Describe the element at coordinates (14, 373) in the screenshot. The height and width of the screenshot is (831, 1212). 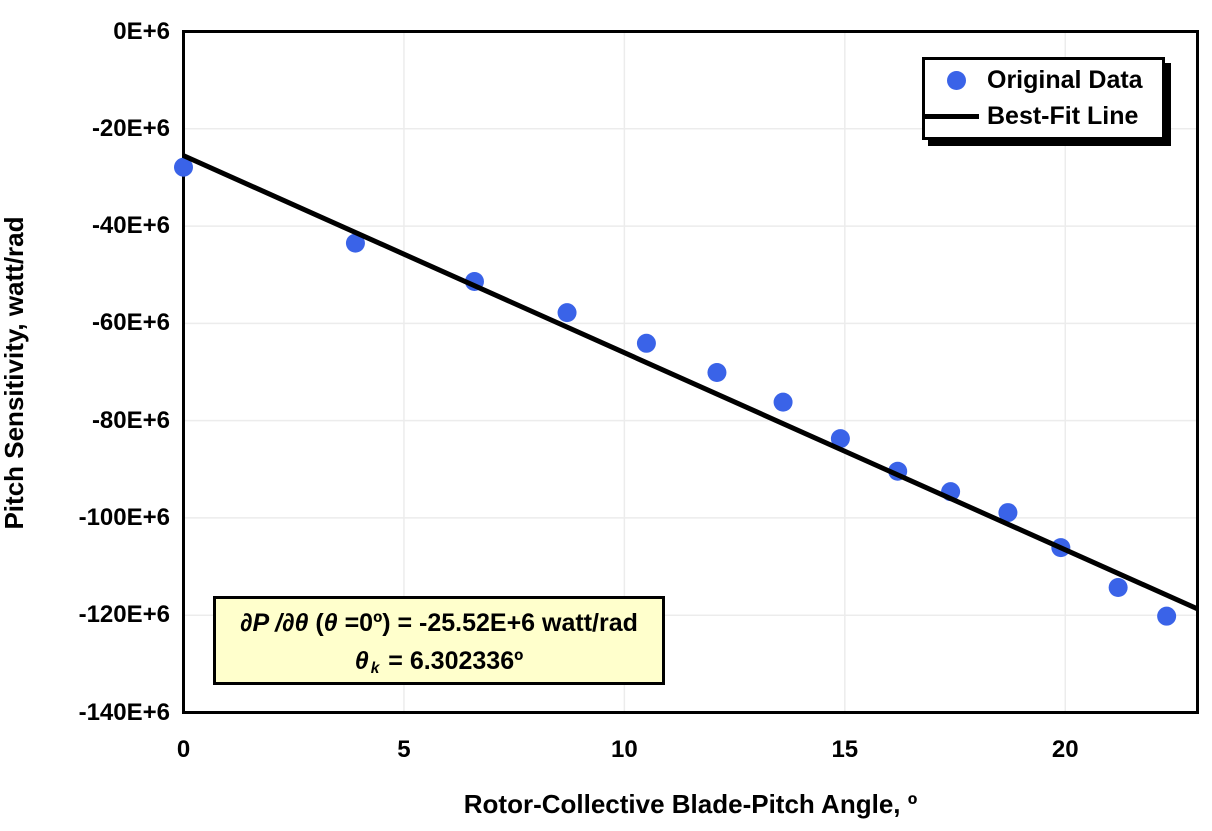
I see `y-axis-title: Pitch Sensitivity, watt/rad` at that location.